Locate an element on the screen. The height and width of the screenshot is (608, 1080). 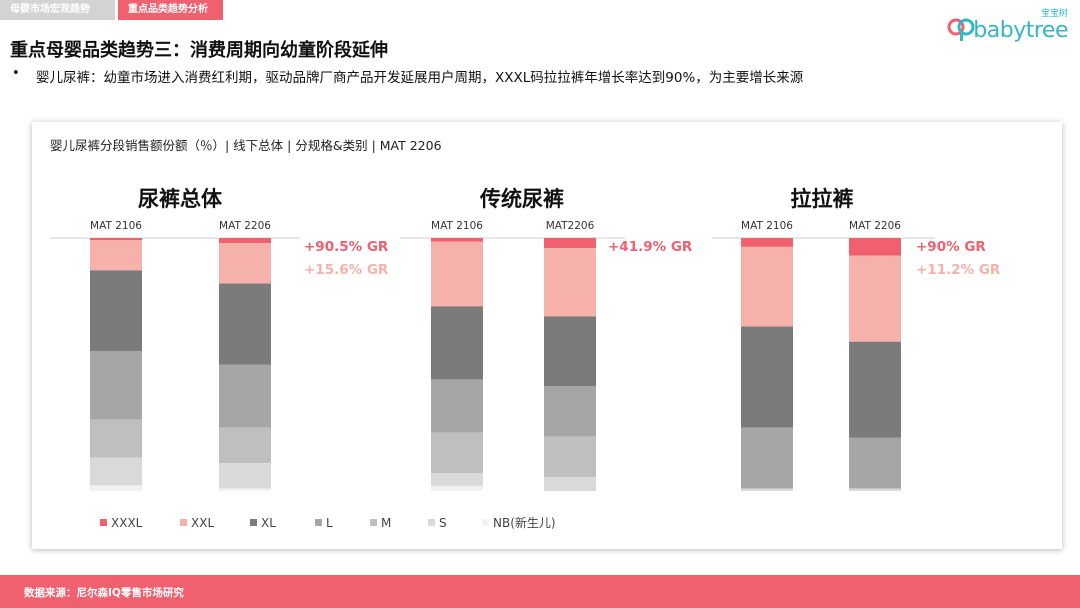
data-source: 数据来源：尼尔森IQ零售市场研究 is located at coordinates (104, 593).